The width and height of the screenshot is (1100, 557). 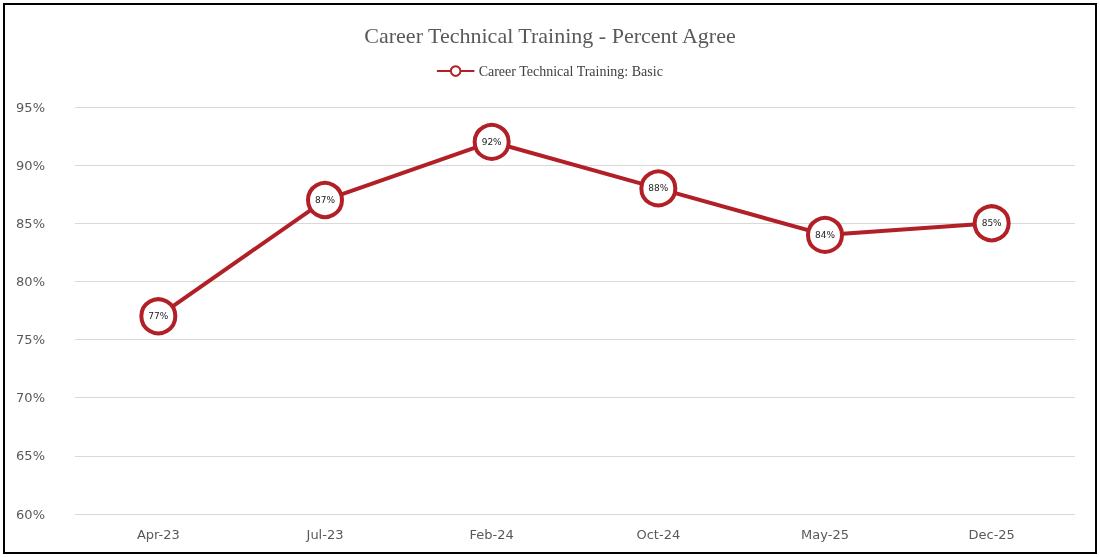 What do you see at coordinates (30, 165) in the screenshot?
I see `y-tick-label: 90%` at bounding box center [30, 165].